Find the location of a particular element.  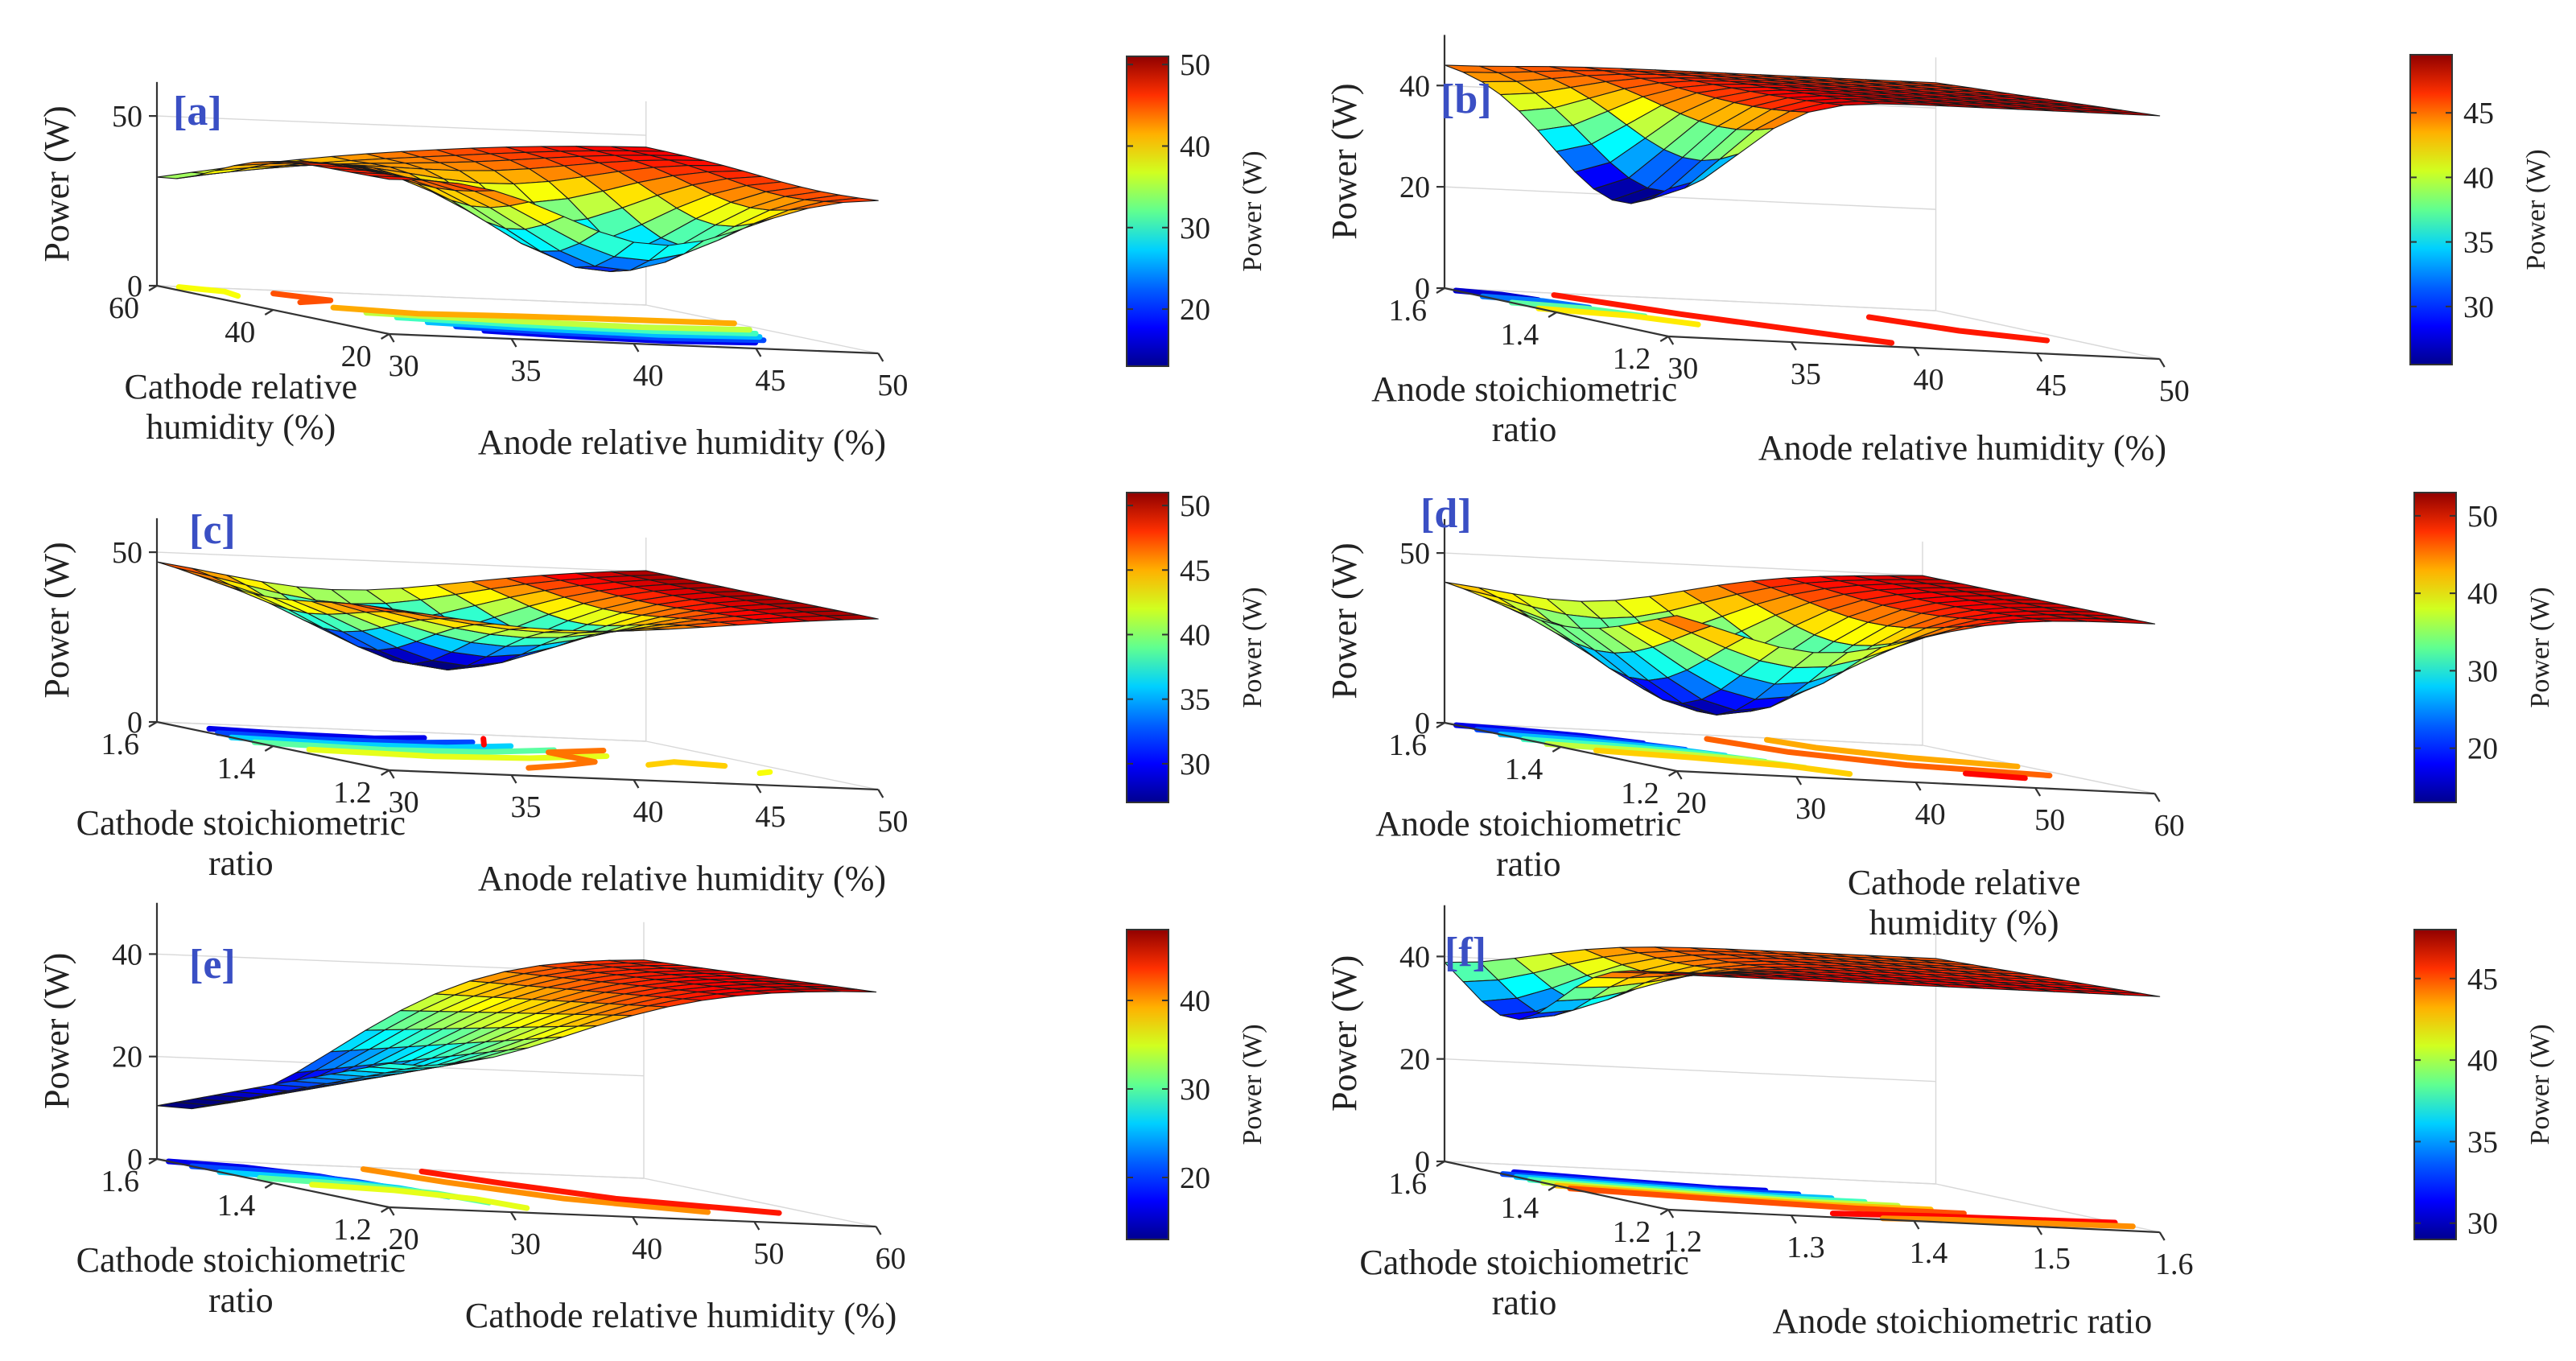

panel-label: [a] is located at coordinates (197, 111).